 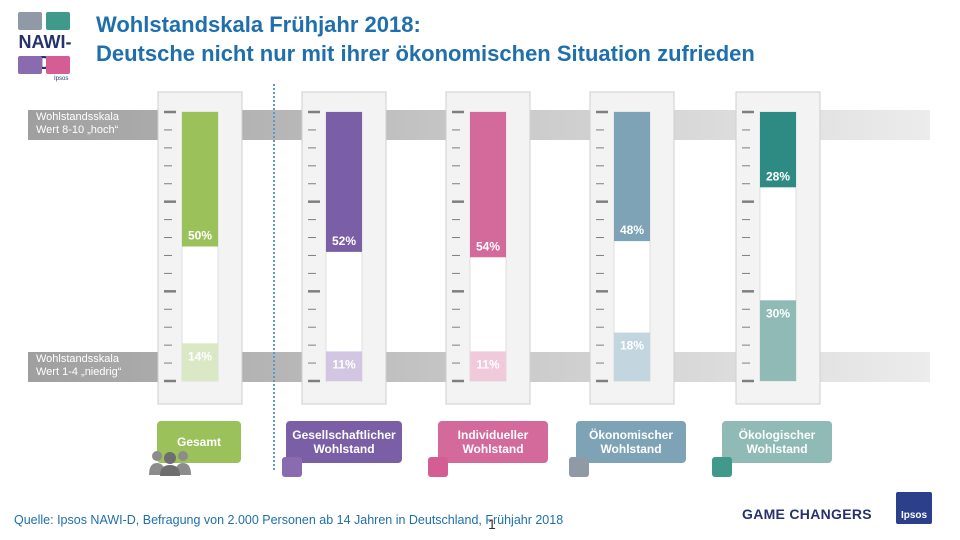 I want to click on data-label-high: 48%, so click(x=632, y=230).